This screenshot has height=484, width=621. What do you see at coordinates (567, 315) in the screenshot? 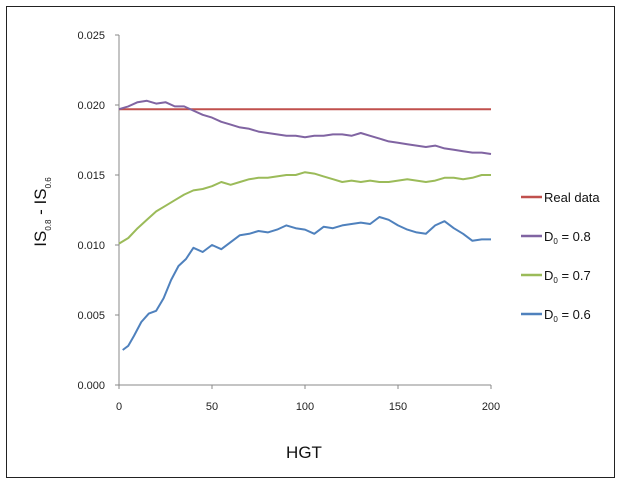
I see `legend-label-3: D0 = 0.6` at bounding box center [567, 315].